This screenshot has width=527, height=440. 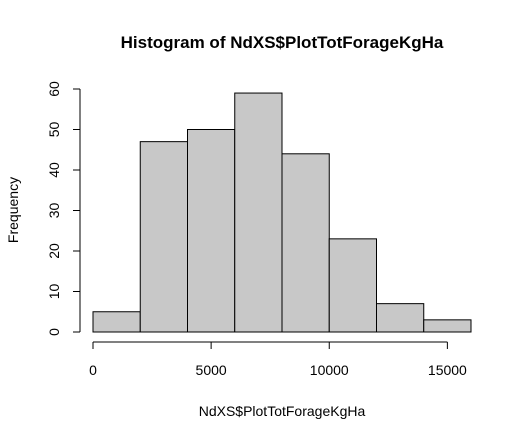 What do you see at coordinates (54, 130) in the screenshot?
I see `y-tick-label: 50` at bounding box center [54, 130].